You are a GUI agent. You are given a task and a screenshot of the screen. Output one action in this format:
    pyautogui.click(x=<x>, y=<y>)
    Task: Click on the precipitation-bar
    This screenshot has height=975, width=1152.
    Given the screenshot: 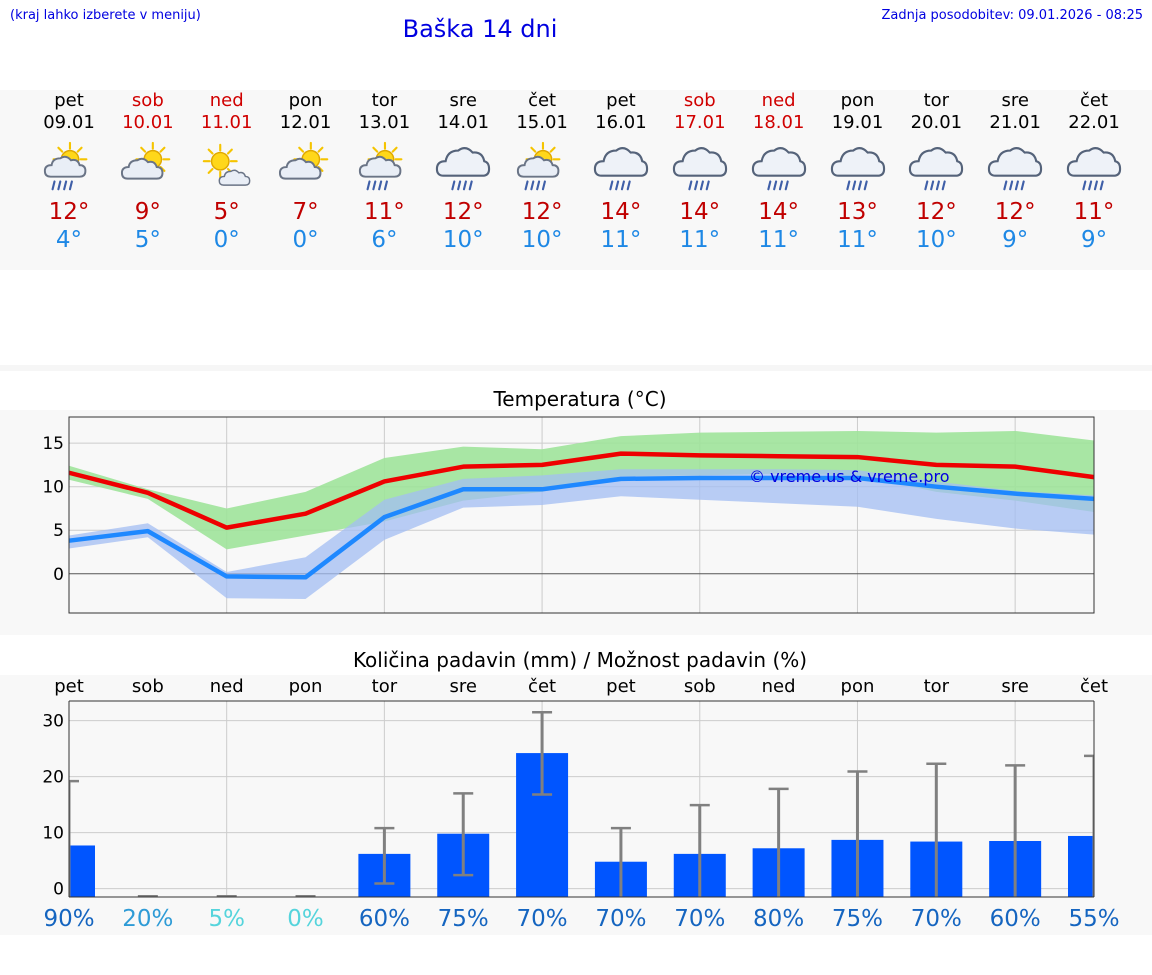 What is the action you would take?
    pyautogui.click(x=82, y=871)
    